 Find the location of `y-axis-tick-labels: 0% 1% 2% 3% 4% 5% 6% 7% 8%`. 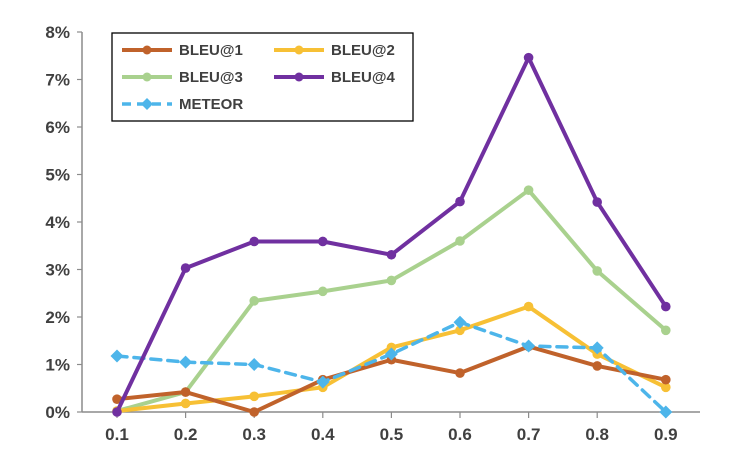

y-axis-tick-labels: 0% 1% 2% 3% 4% 5% 6% 7% 8% is located at coordinates (63, 222).